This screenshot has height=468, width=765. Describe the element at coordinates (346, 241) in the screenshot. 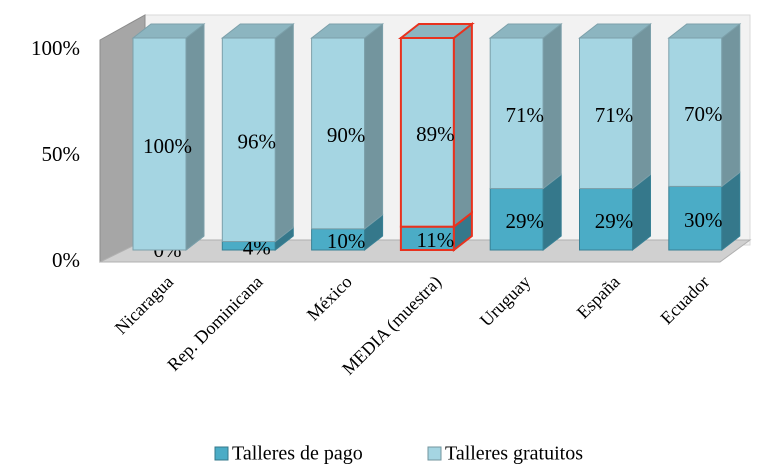

I see `data-label: 10%` at that location.